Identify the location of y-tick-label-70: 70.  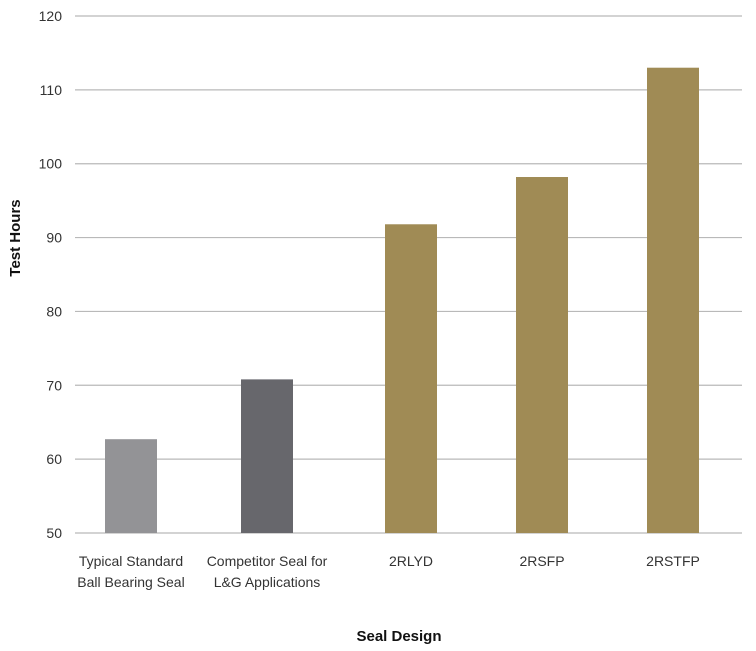
(54, 385).